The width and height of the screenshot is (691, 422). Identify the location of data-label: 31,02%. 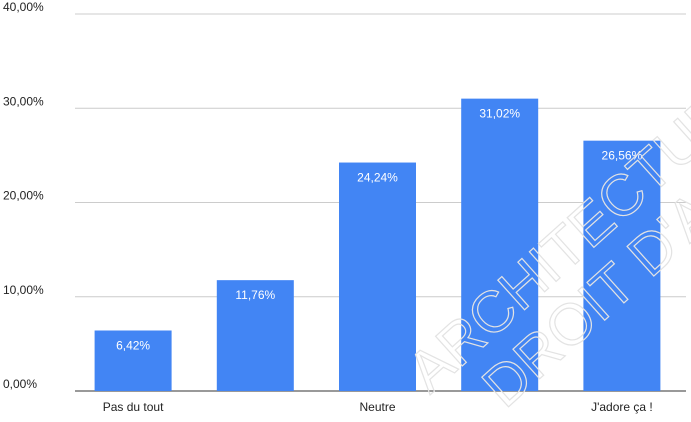
(499, 114).